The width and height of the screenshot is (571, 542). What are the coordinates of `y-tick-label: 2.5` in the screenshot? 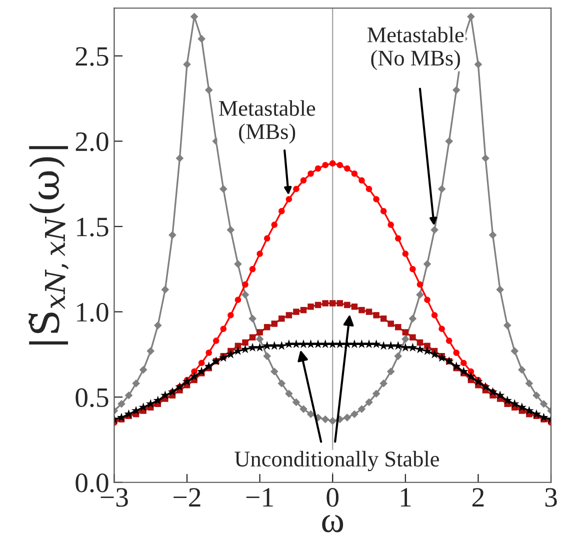 It's located at (92, 56).